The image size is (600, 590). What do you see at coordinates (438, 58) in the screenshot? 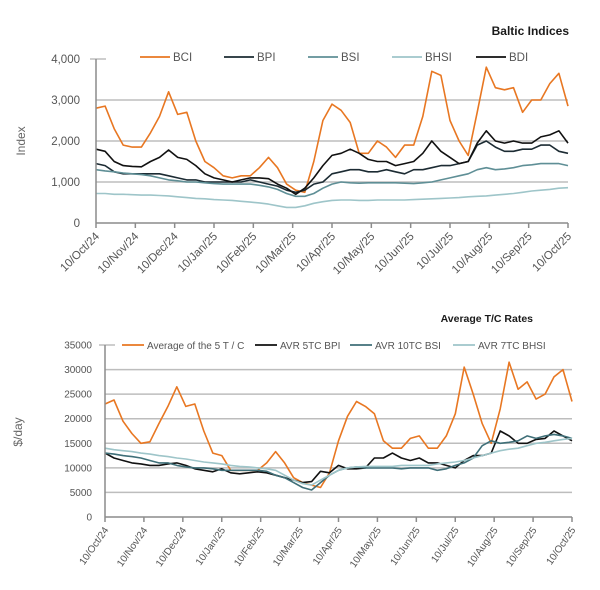
I see `legend-label: BHSI` at bounding box center [438, 58].